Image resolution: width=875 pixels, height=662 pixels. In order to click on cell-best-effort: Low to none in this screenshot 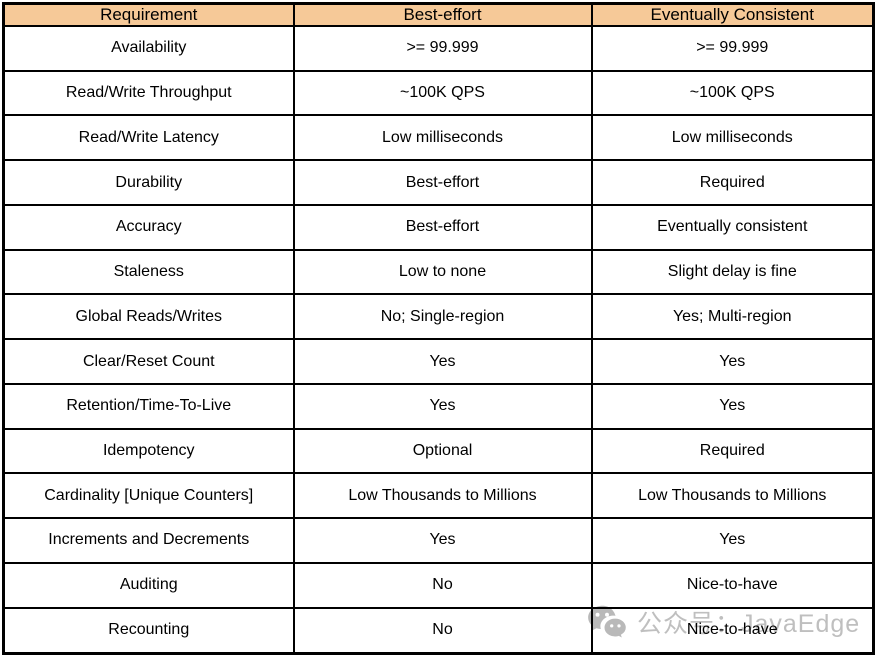, I will do `click(442, 272)`.